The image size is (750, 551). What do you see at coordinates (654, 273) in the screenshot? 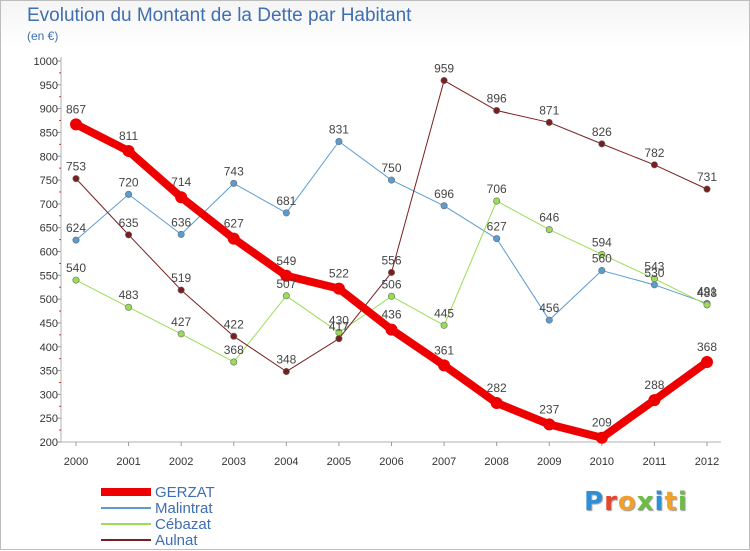
I see `data-label-malintrat: 530` at bounding box center [654, 273].